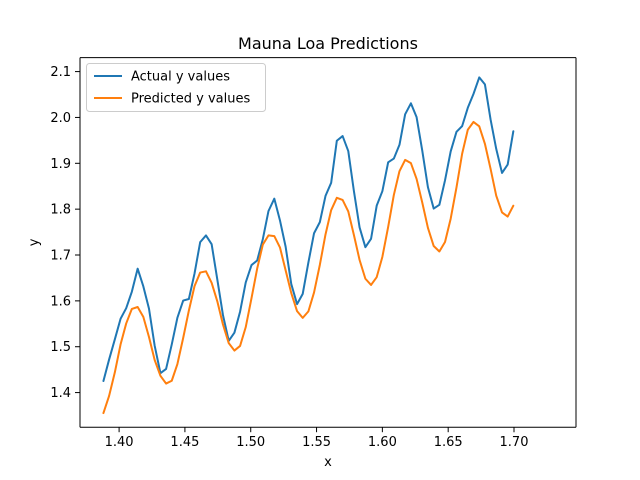  I want to click on x-tick-label: 1.60, so click(382, 442).